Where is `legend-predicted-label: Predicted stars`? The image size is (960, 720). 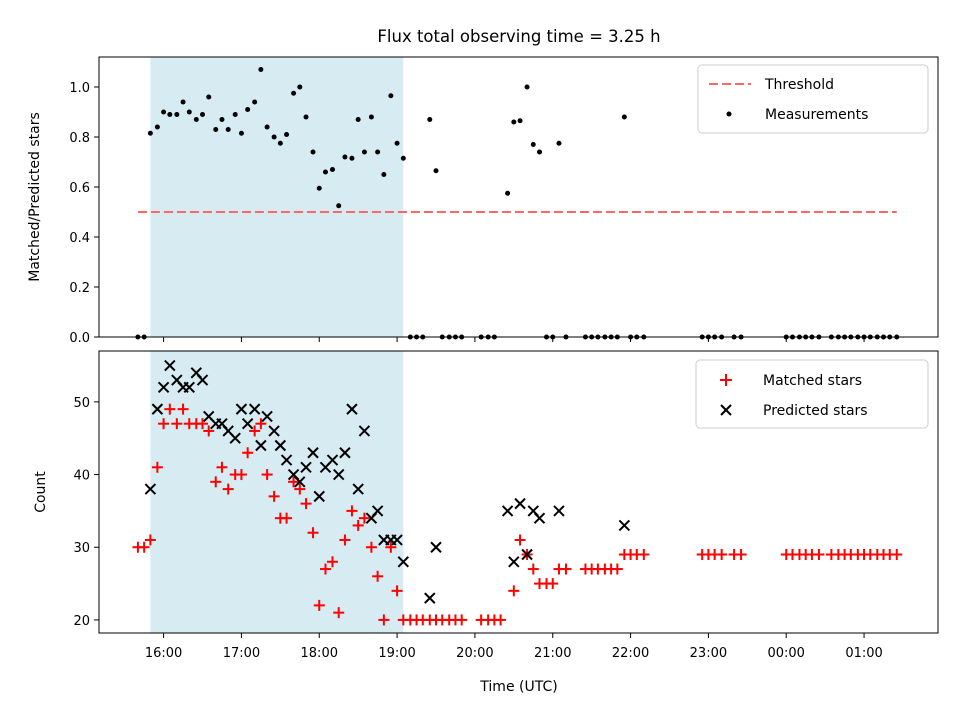 legend-predicted-label: Predicted stars is located at coordinates (815, 411).